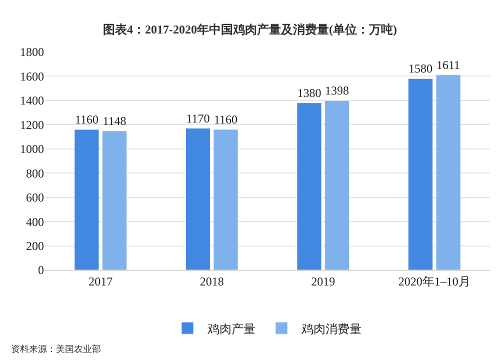 The width and height of the screenshot is (500, 362). Describe the element at coordinates (337, 91) in the screenshot. I see `data-label: 1398` at that location.